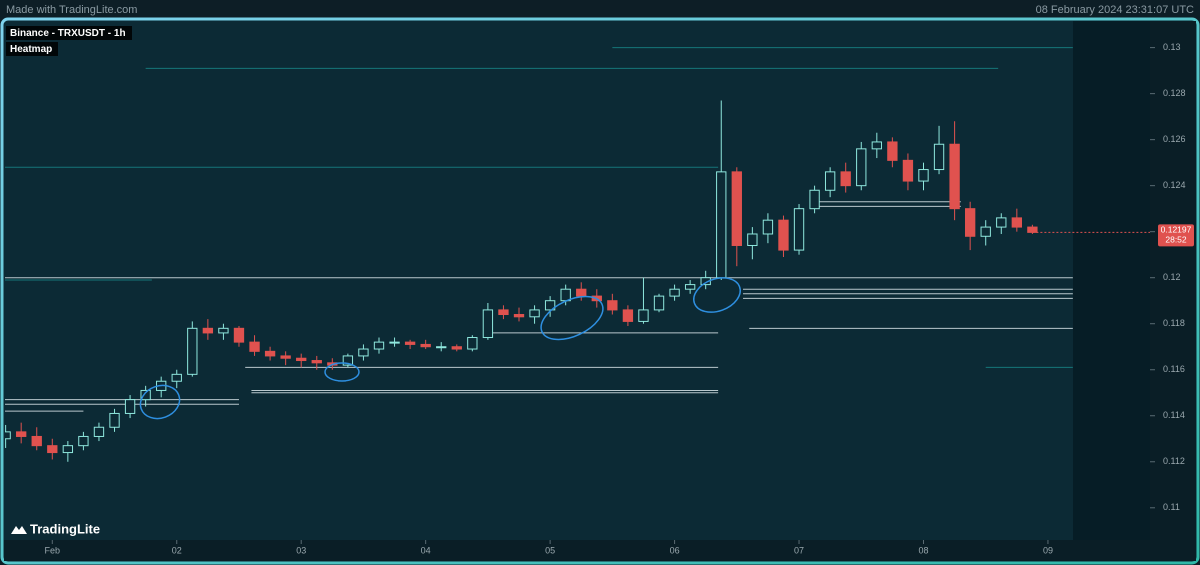 Image resolution: width=1200 pixels, height=565 pixels. Describe the element at coordinates (1176, 240) in the screenshot. I see `countdown: 28:52` at that location.